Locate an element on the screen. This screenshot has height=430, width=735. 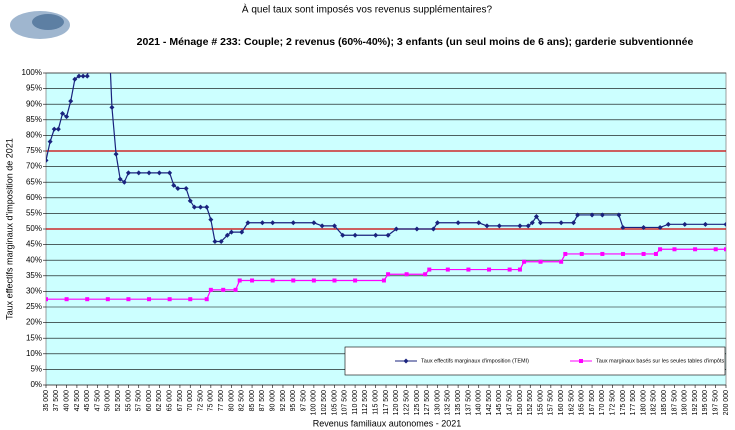
x-tick-label: 35 000 is located at coordinates (46, 401).